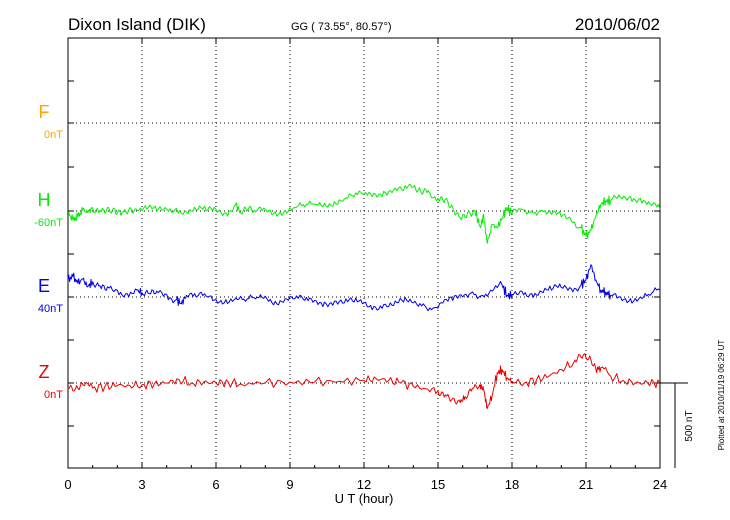 The width and height of the screenshot is (730, 520). Describe the element at coordinates (721, 395) in the screenshot. I see `plotted-timestamp: Plotted at 2010/11/19 06:29 UT` at that location.